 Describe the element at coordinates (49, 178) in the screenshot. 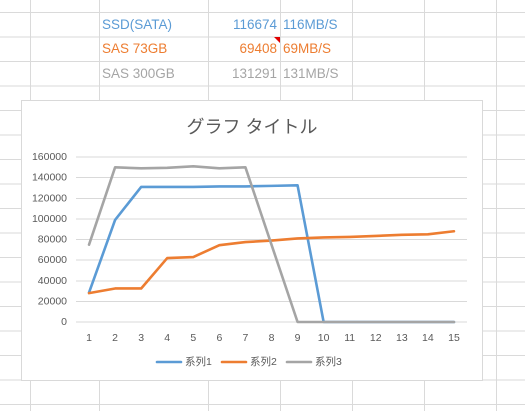

I see `y-tick-label: 140000` at that location.